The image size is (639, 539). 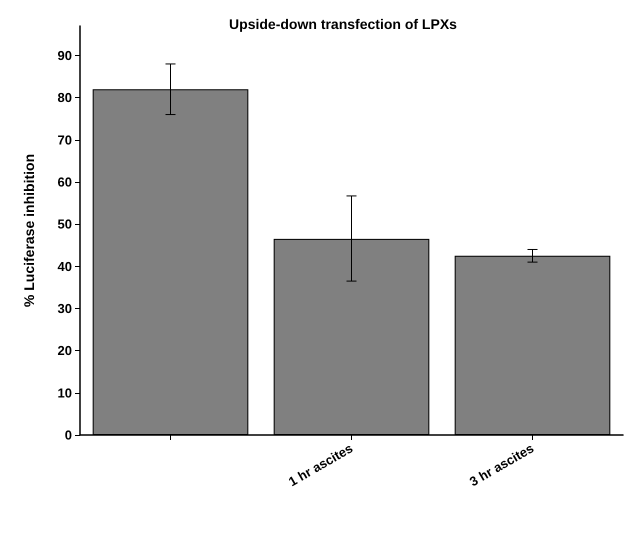 What do you see at coordinates (65, 182) in the screenshot?
I see `y-tick-label: 60` at bounding box center [65, 182].